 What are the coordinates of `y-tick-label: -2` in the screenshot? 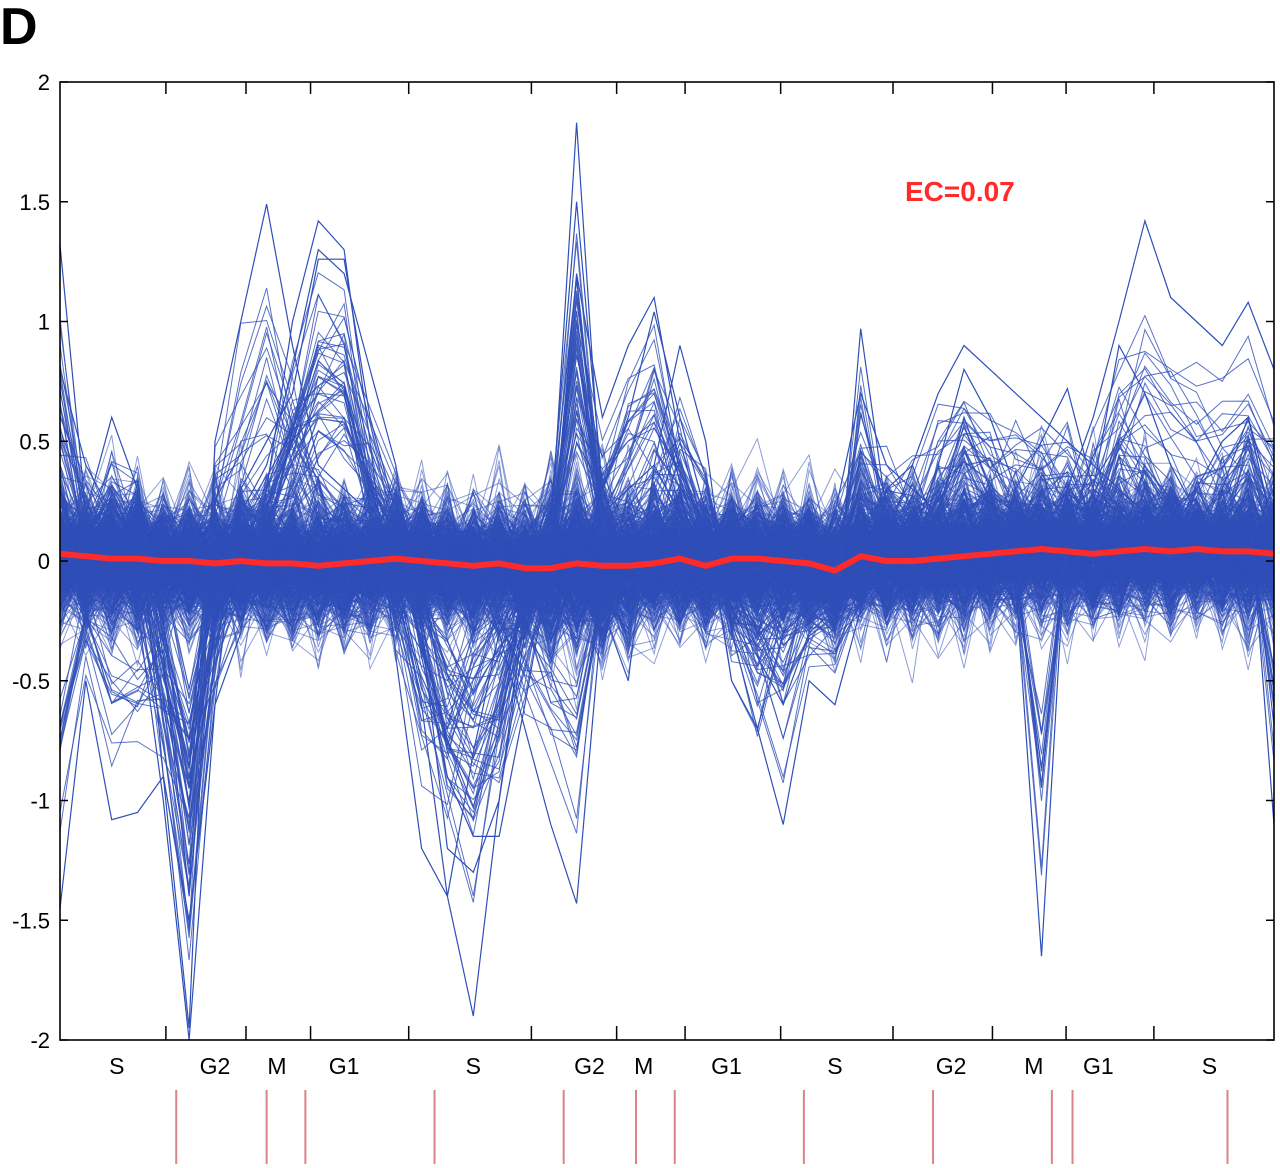 It's located at (40, 1040).